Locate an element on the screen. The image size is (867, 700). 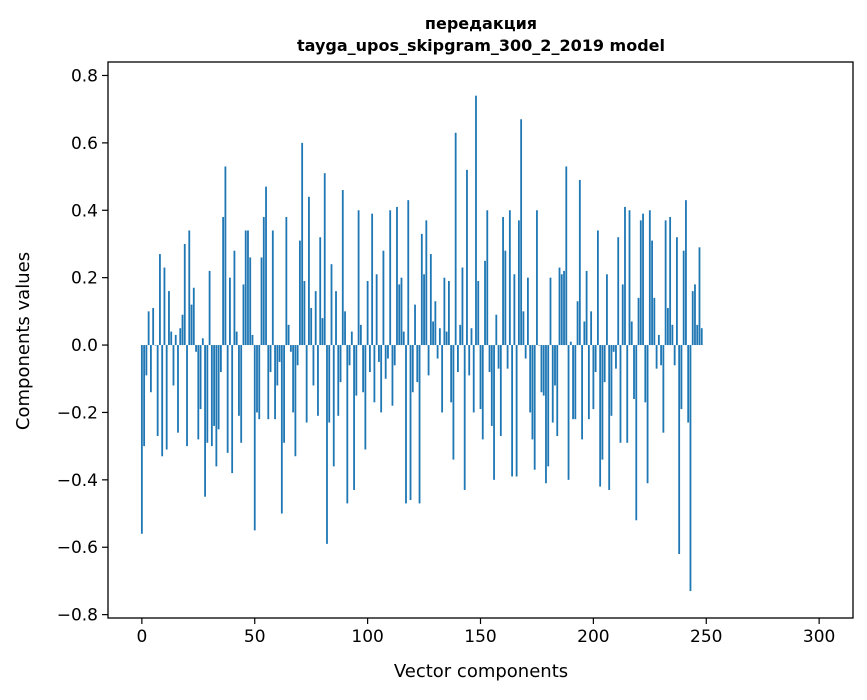
x-tick-label-6: 300 is located at coordinates (819, 637).